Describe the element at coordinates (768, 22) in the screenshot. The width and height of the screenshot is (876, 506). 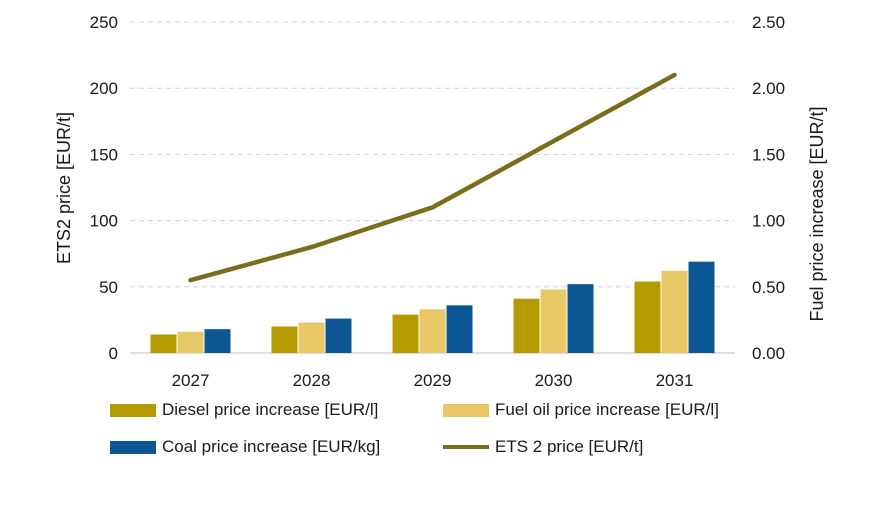
I see `right-tick-label: 2.50` at that location.